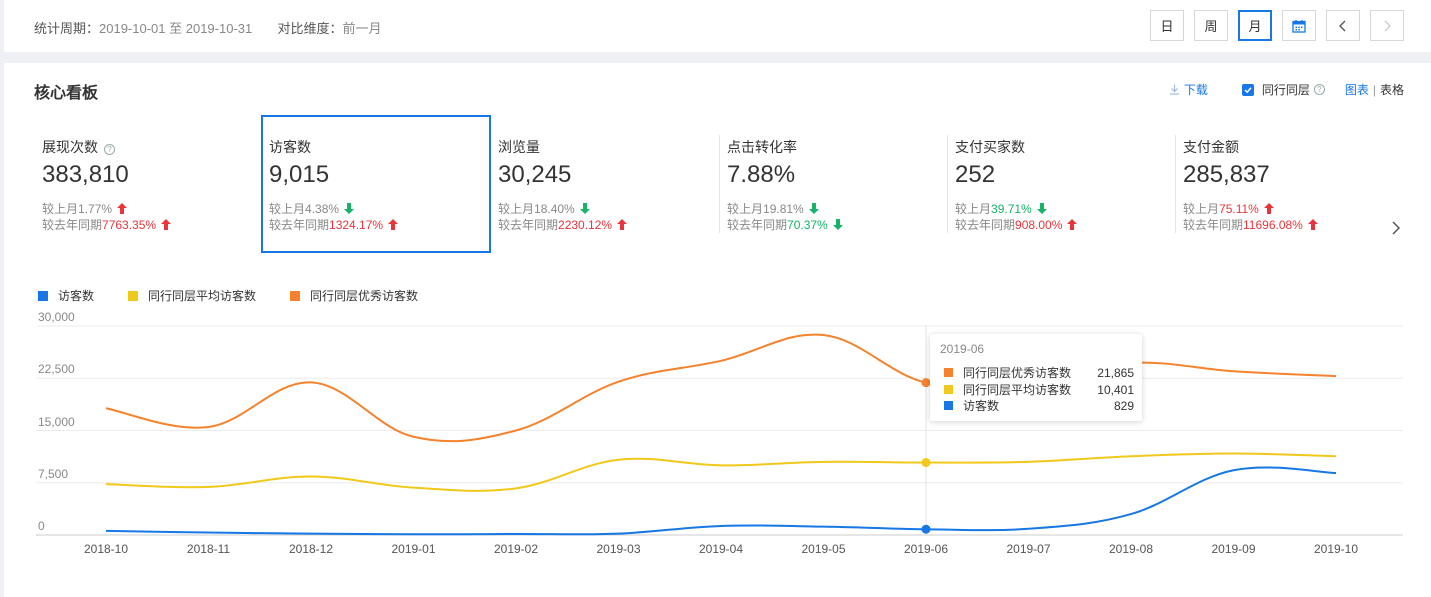 This screenshot has height=597, width=1431. I want to click on metric-yoy: 较去年同期7763.35%, so click(107, 224).